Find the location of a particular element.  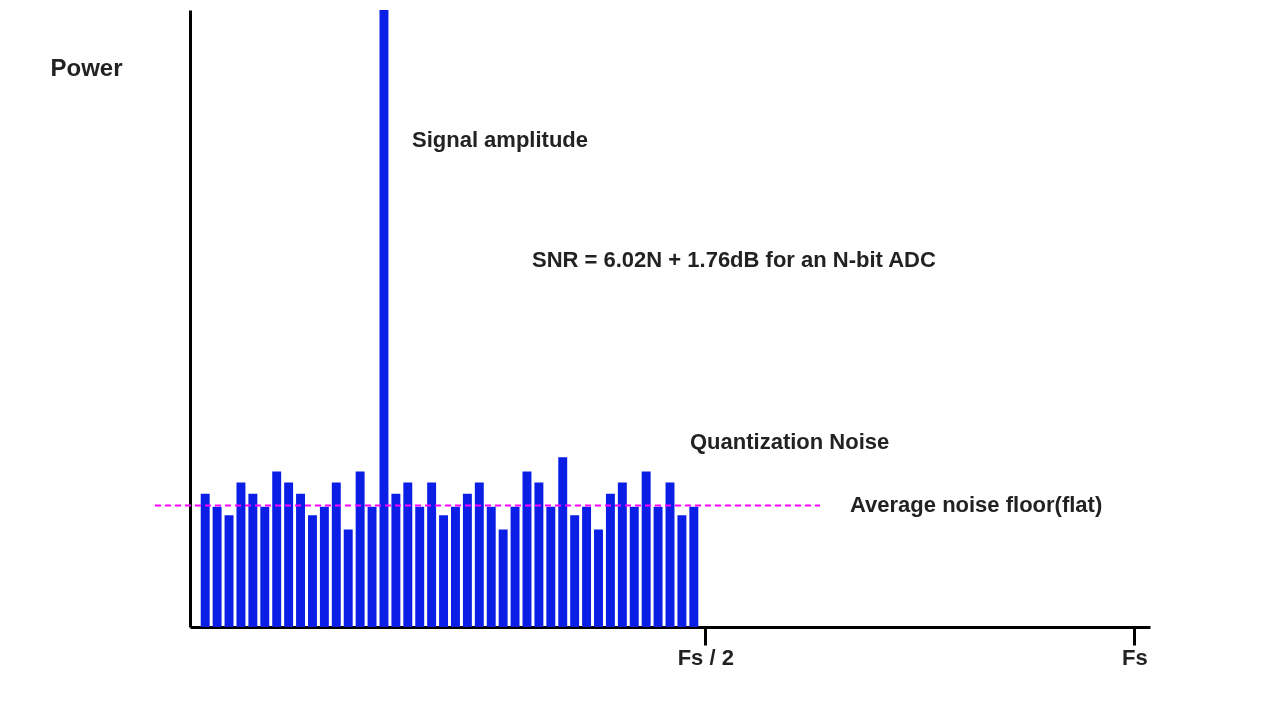

annotation: SNR = 6.02N + 1.76dB for an N-bit ADC is located at coordinates (734, 259).